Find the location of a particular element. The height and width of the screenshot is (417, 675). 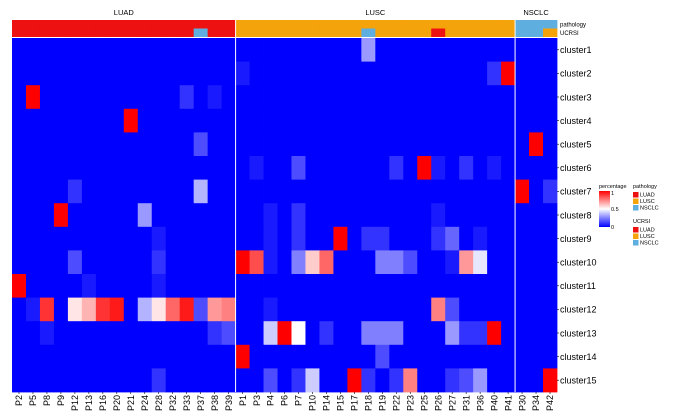

col-label: P38 is located at coordinates (215, 403).